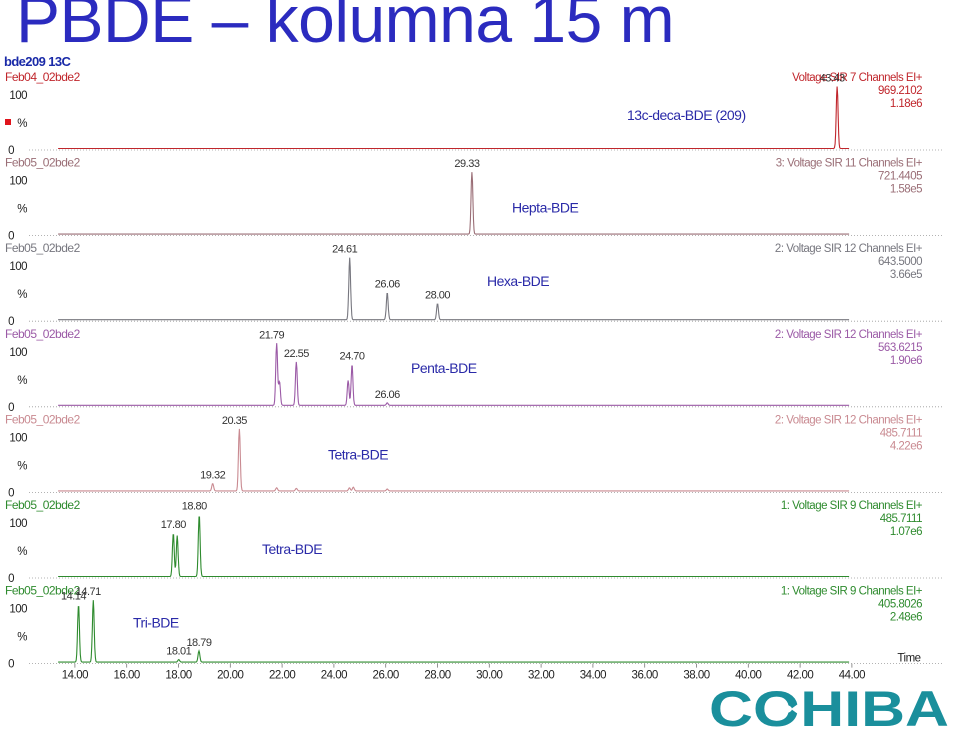 The height and width of the screenshot is (743, 959). I want to click on legend-marker, so click(8, 122).